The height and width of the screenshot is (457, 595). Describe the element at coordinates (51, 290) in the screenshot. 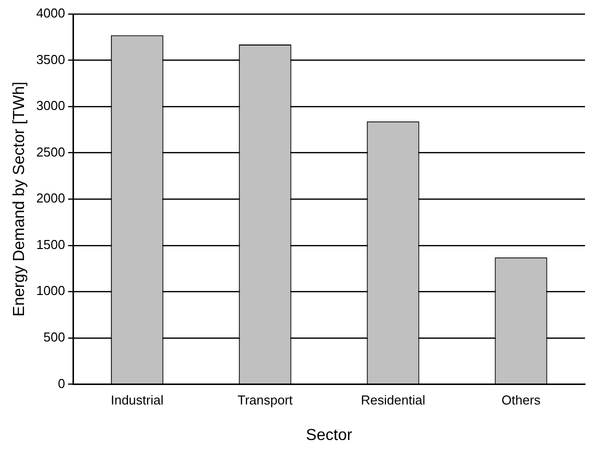

I see `y-tick-label: 1000` at that location.